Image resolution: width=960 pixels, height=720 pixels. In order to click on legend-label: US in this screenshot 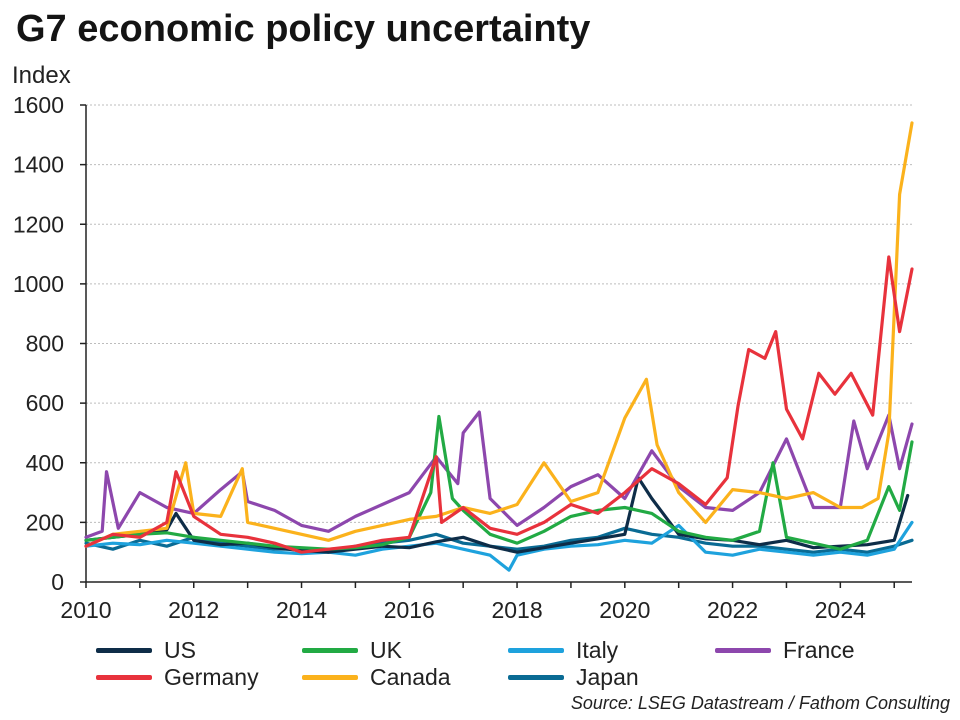, I will do `click(180, 649)`.